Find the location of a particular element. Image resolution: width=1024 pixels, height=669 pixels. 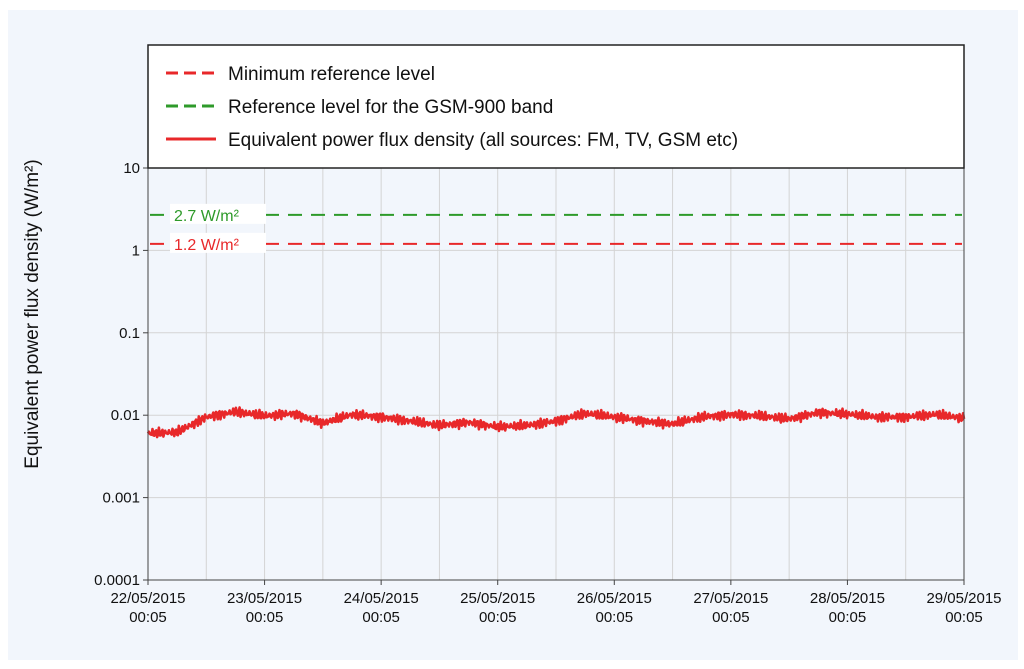

series-layer is located at coordinates (556, 422).